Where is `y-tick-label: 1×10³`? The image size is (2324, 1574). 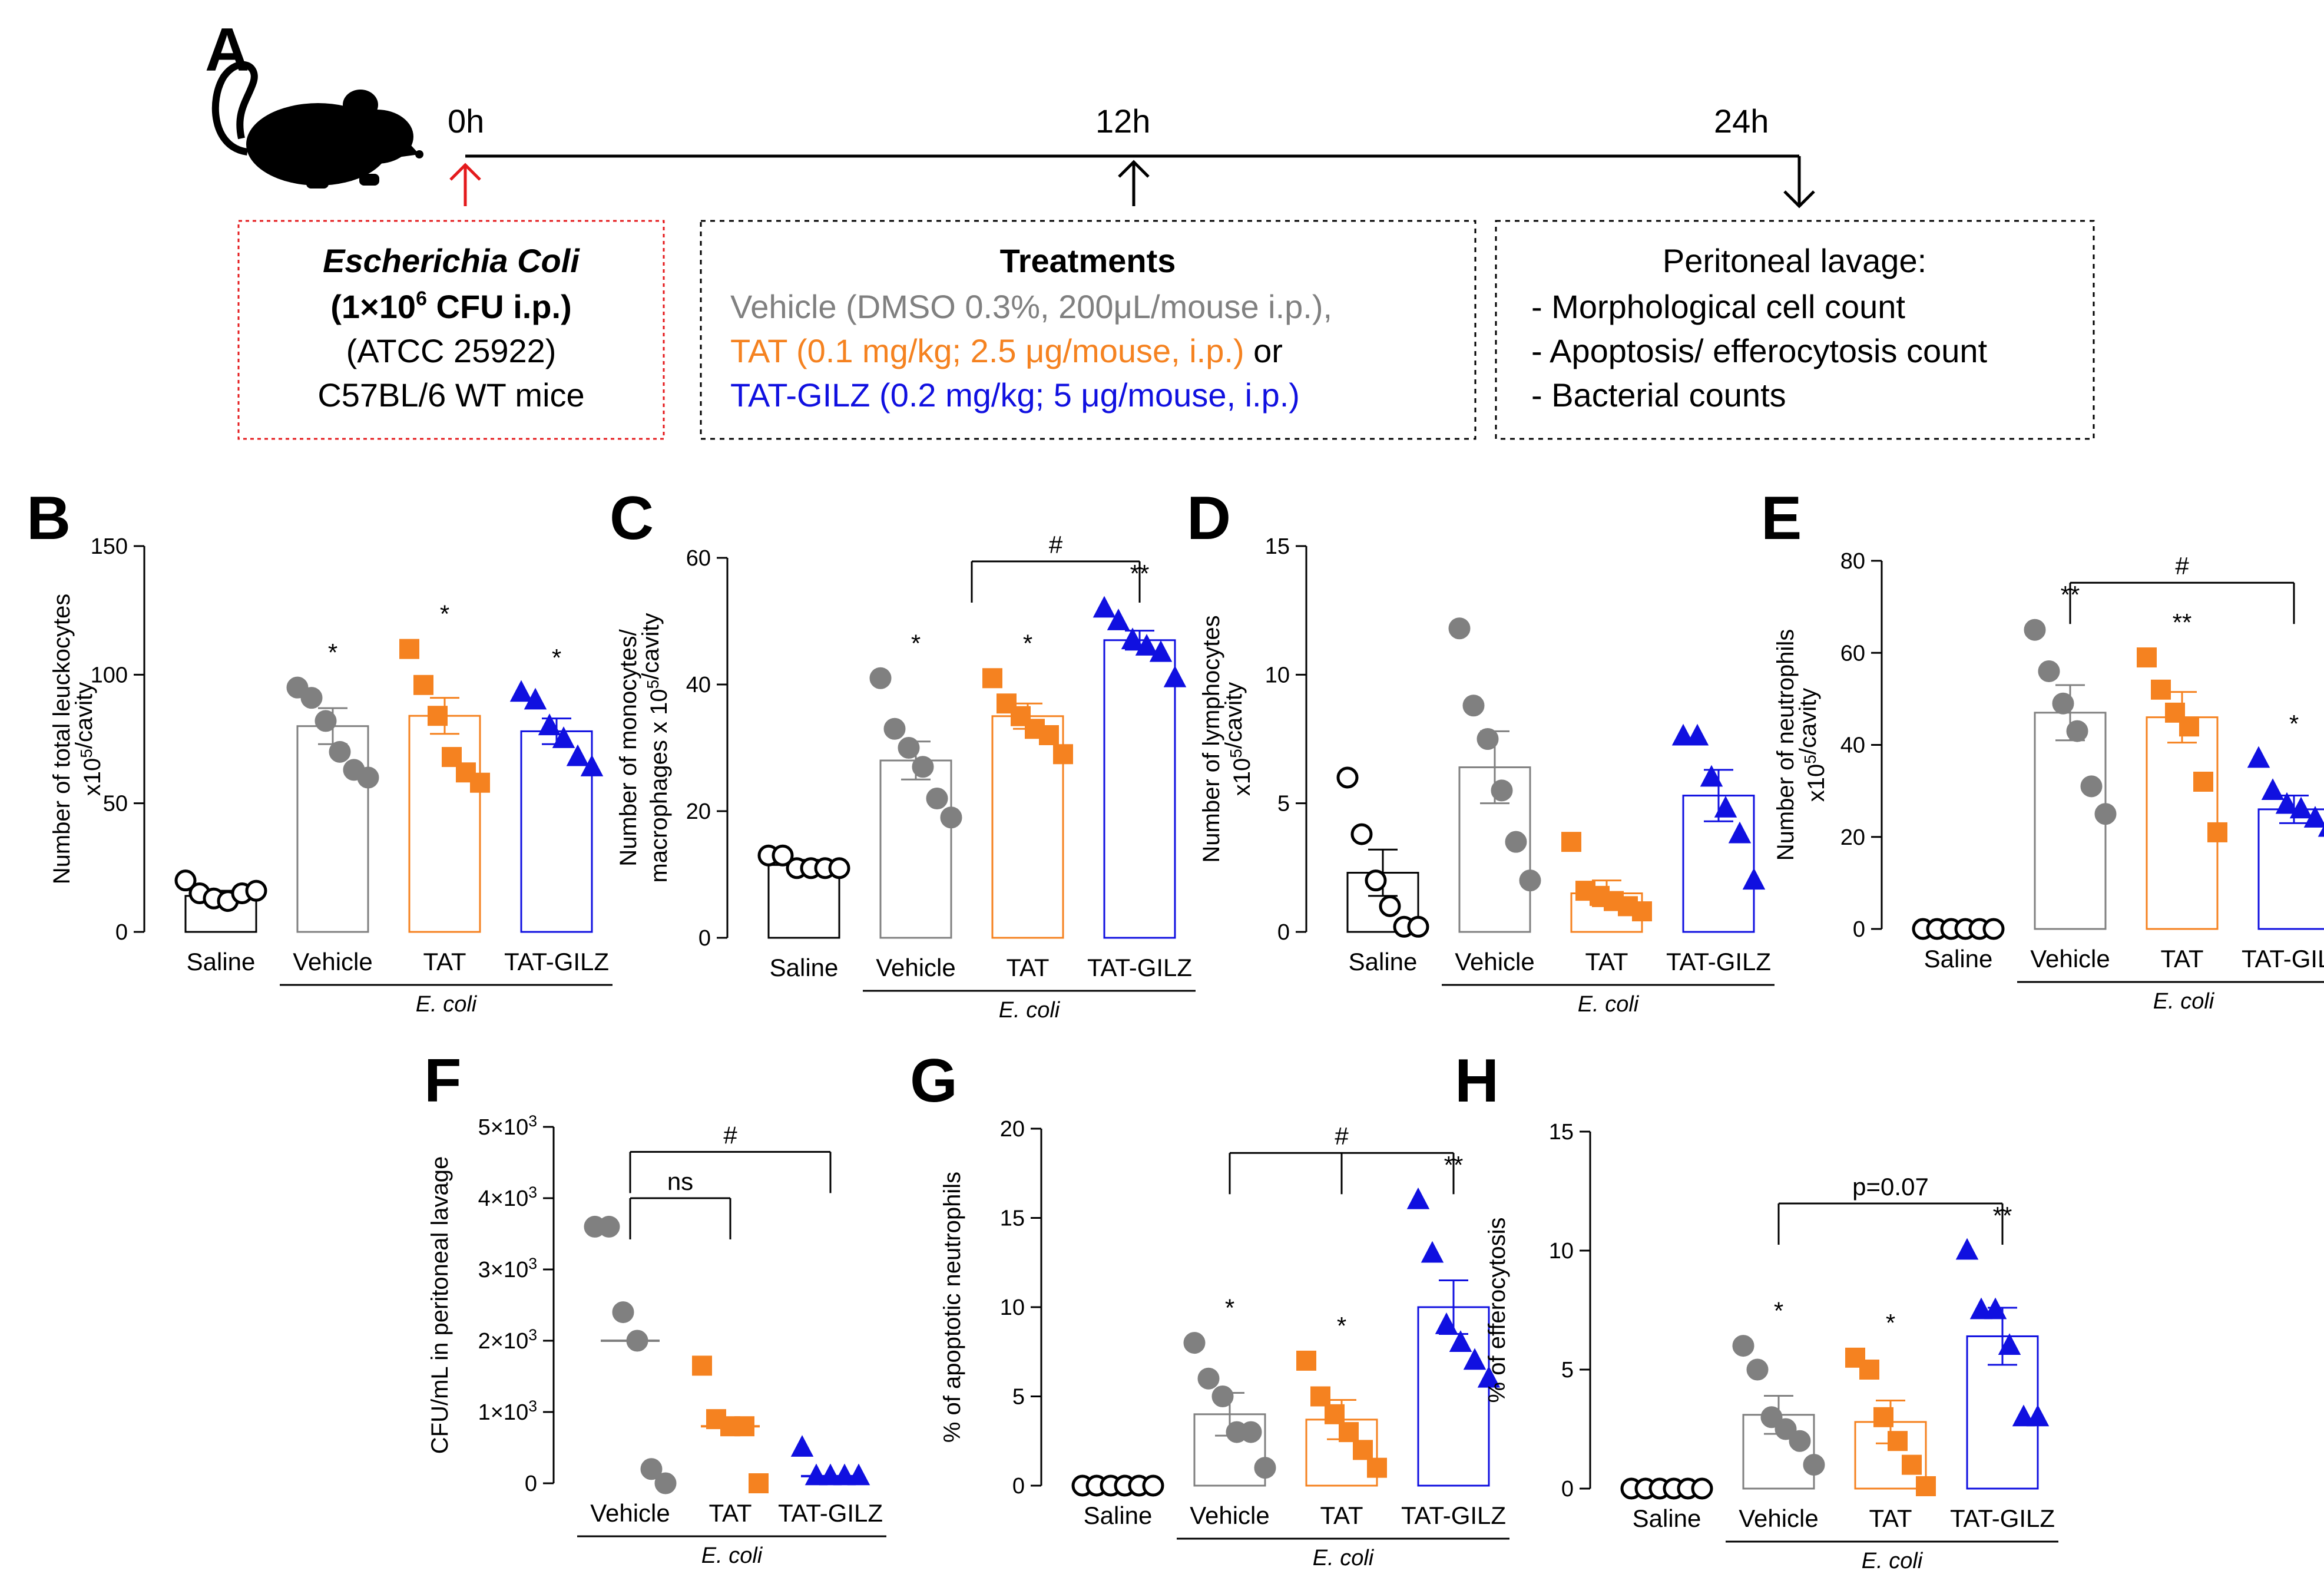
y-tick-label: 1×10³ is located at coordinates (507, 1411).